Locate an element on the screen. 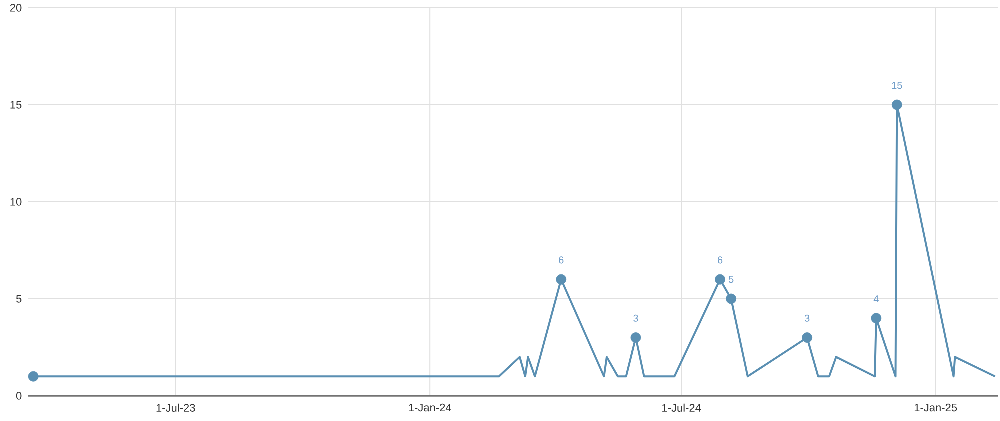 This screenshot has width=1000, height=421. y-tick-label: 0 is located at coordinates (19, 396).